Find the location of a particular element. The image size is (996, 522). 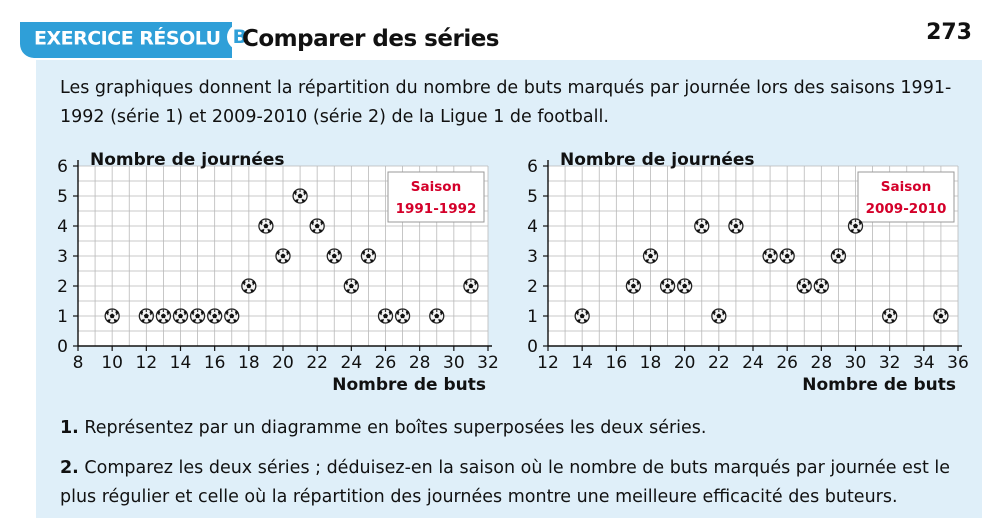

x-tick-label: 36 is located at coordinates (958, 363).